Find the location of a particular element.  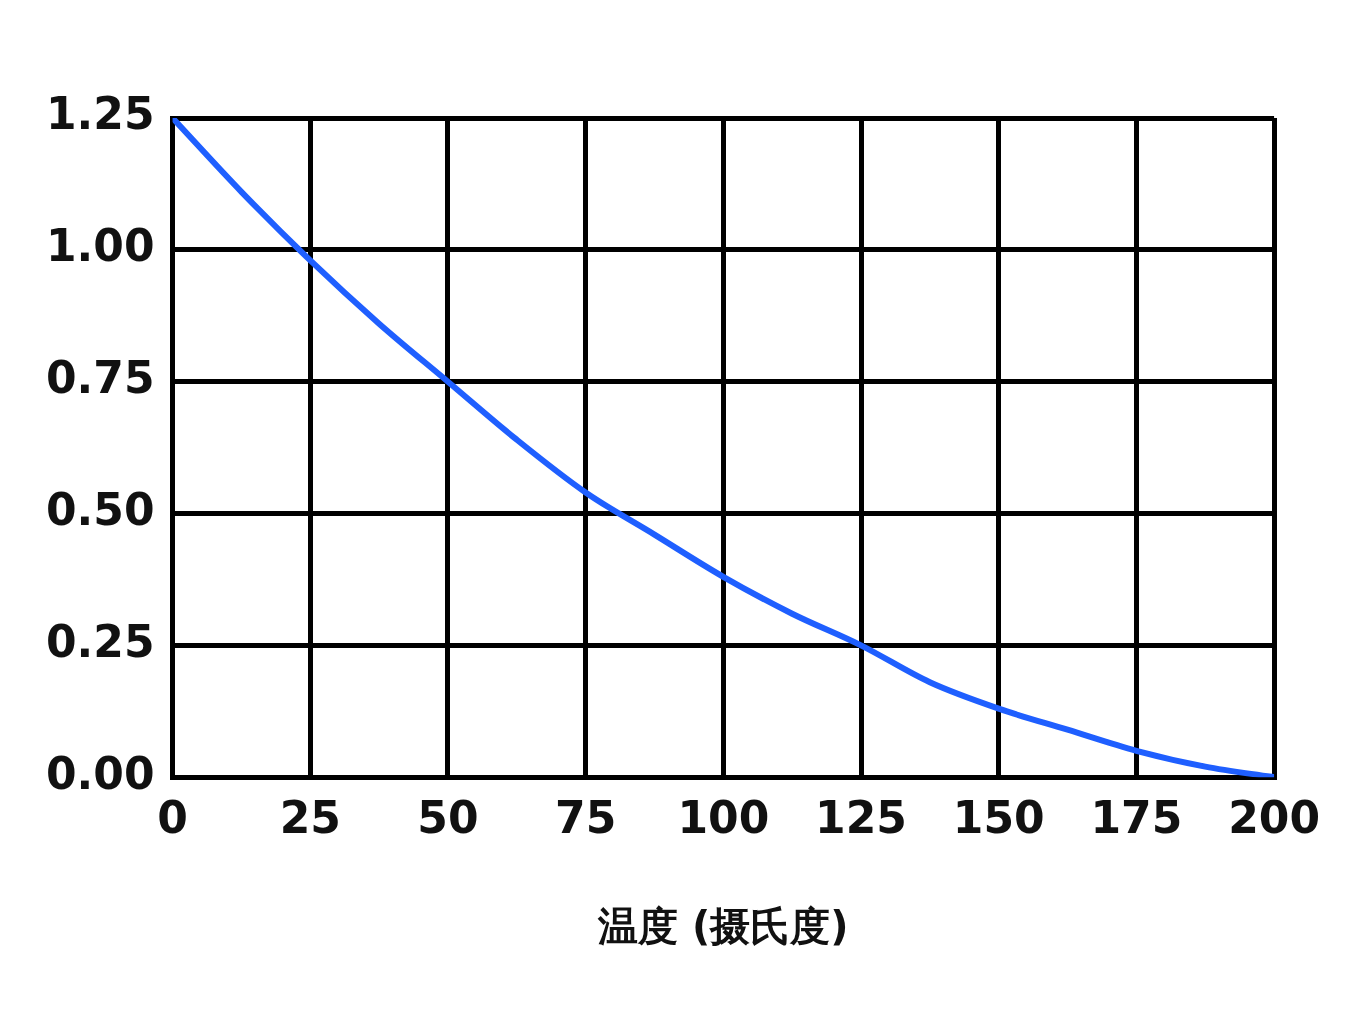

x-tick-label: 125 is located at coordinates (861, 818).